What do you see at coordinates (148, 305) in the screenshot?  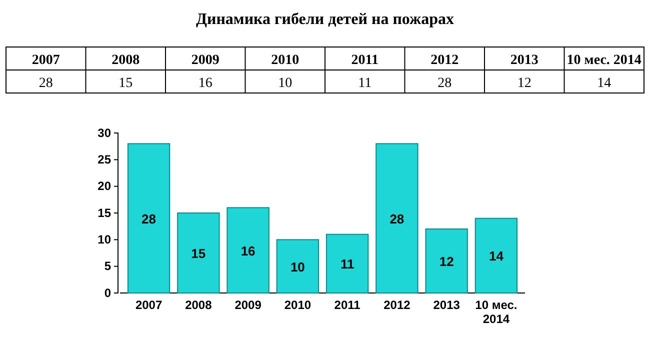 I see `x-tick-label: 2007` at bounding box center [148, 305].